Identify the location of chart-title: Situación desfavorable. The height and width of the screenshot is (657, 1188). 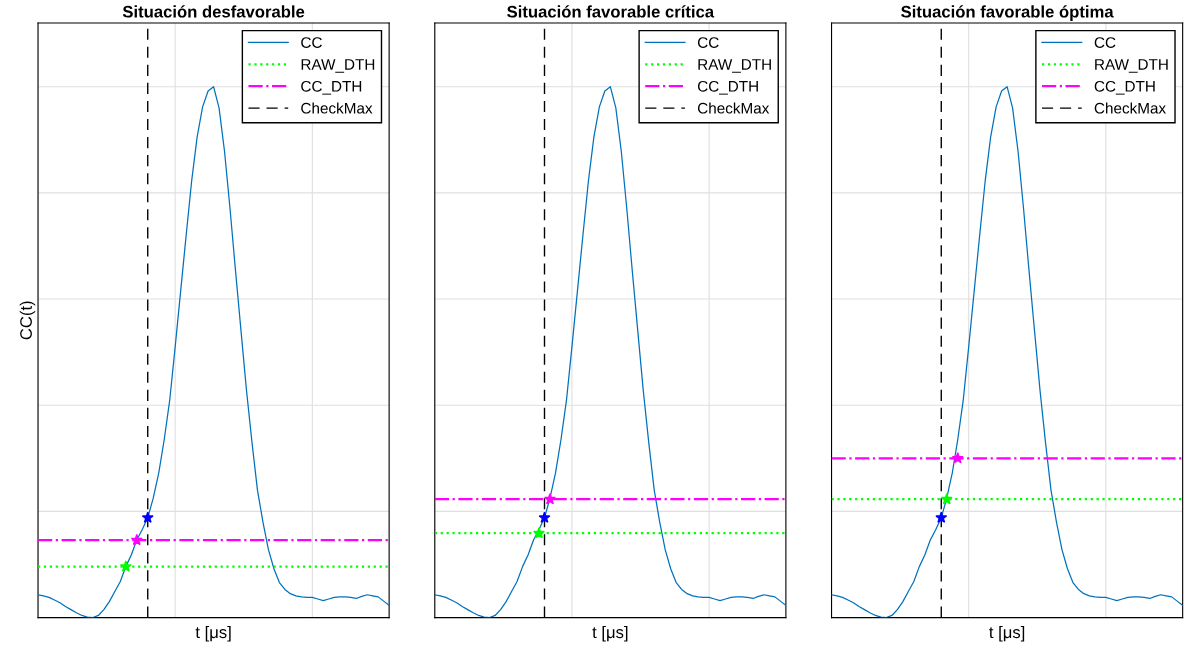
(213, 11).